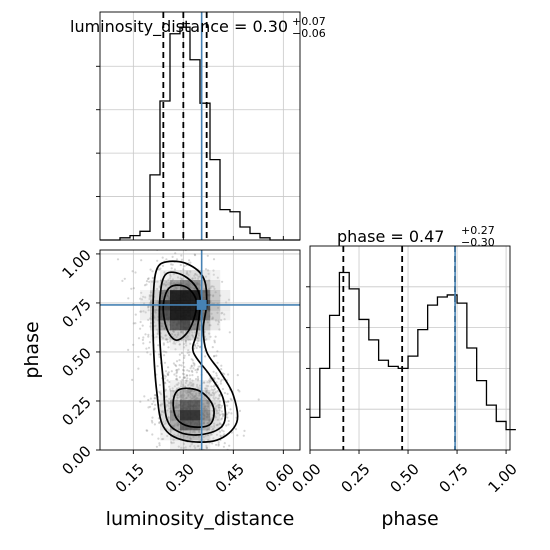  What do you see at coordinates (205, 473) in the screenshot?
I see `joint-xtick-labels: 0.15 0.30 0.45 0.60` at bounding box center [205, 473].